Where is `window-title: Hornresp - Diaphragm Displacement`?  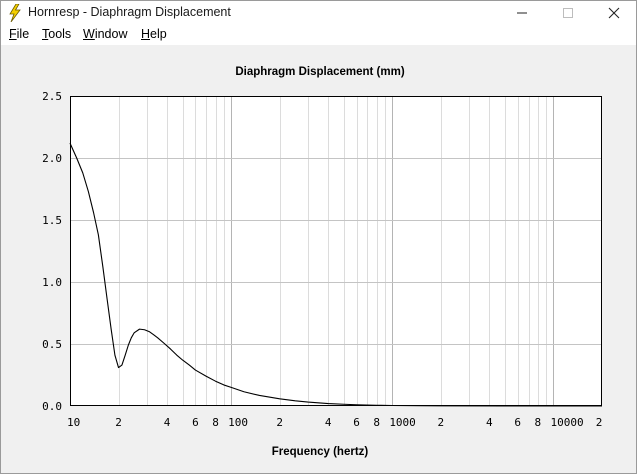
window-title: Hornresp - Diaphragm Displacement is located at coordinates (129, 12).